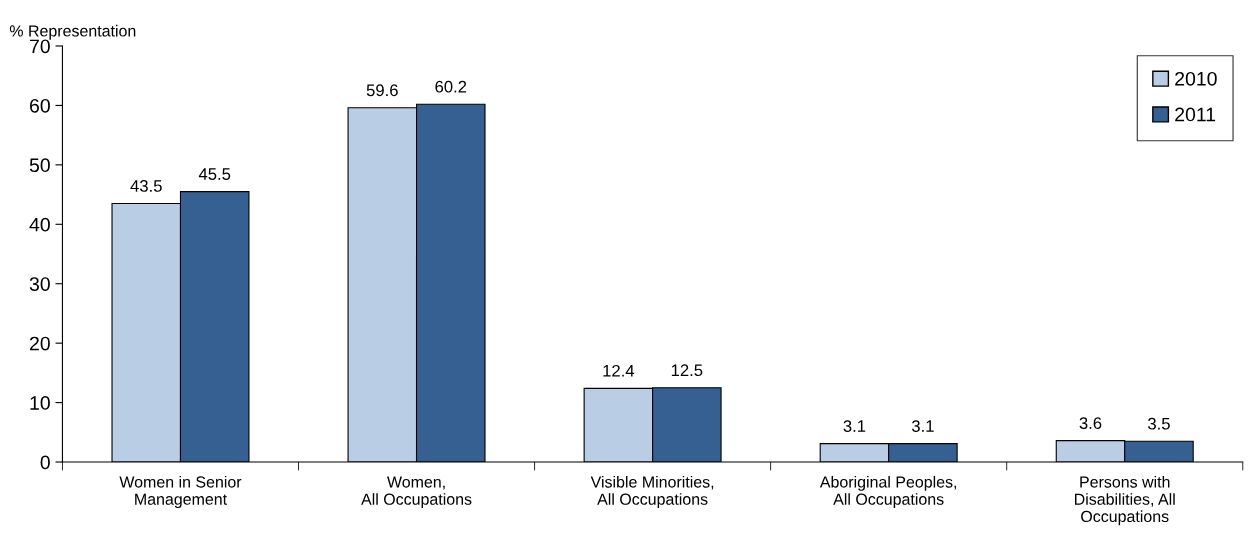 The height and width of the screenshot is (554, 1249). What do you see at coordinates (39, 284) in the screenshot?
I see `y-tick-label: 30` at bounding box center [39, 284].